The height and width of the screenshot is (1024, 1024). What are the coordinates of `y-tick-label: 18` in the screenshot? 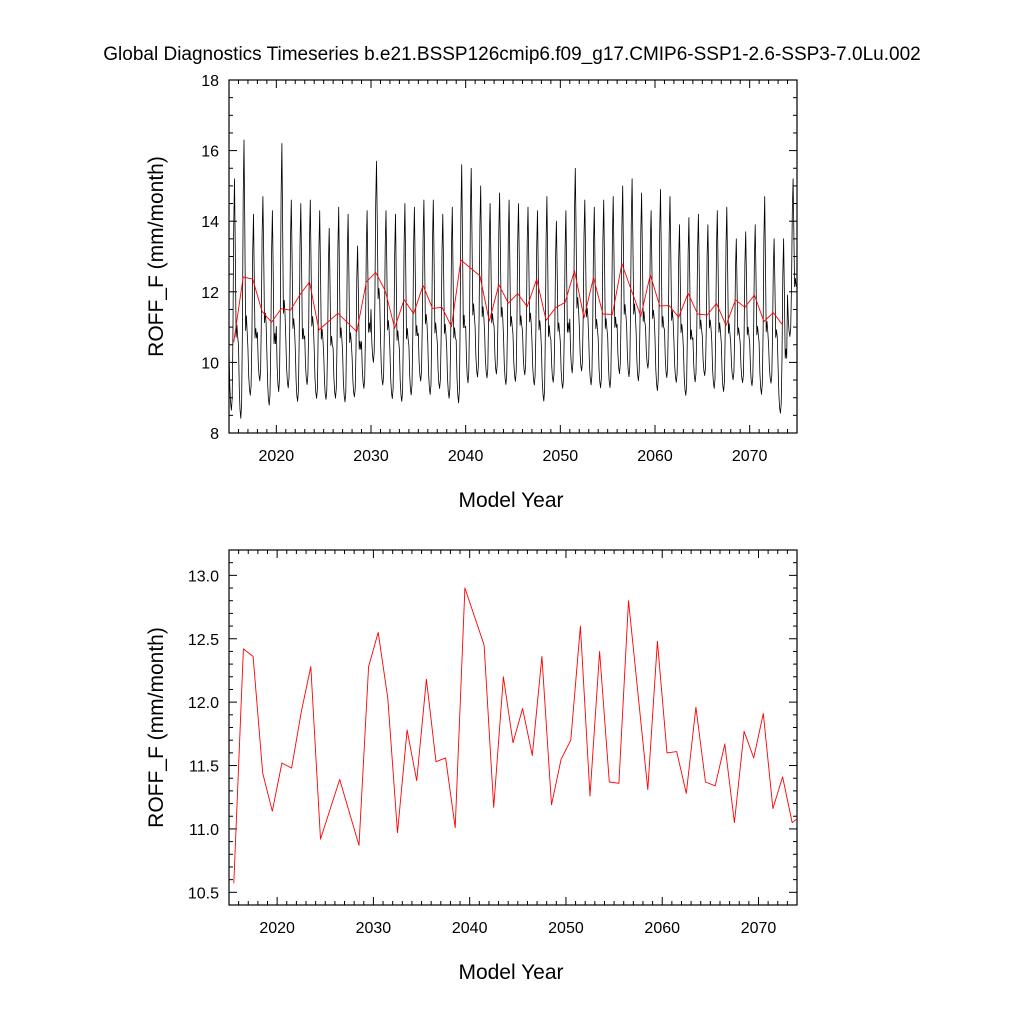 It's located at (210, 81).